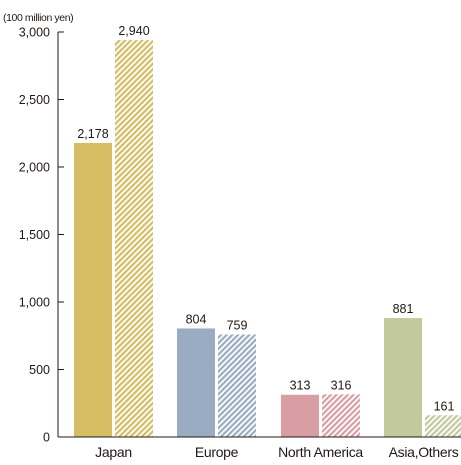  I want to click on y-axis-unit-label: (100 million yen), so click(38, 18).